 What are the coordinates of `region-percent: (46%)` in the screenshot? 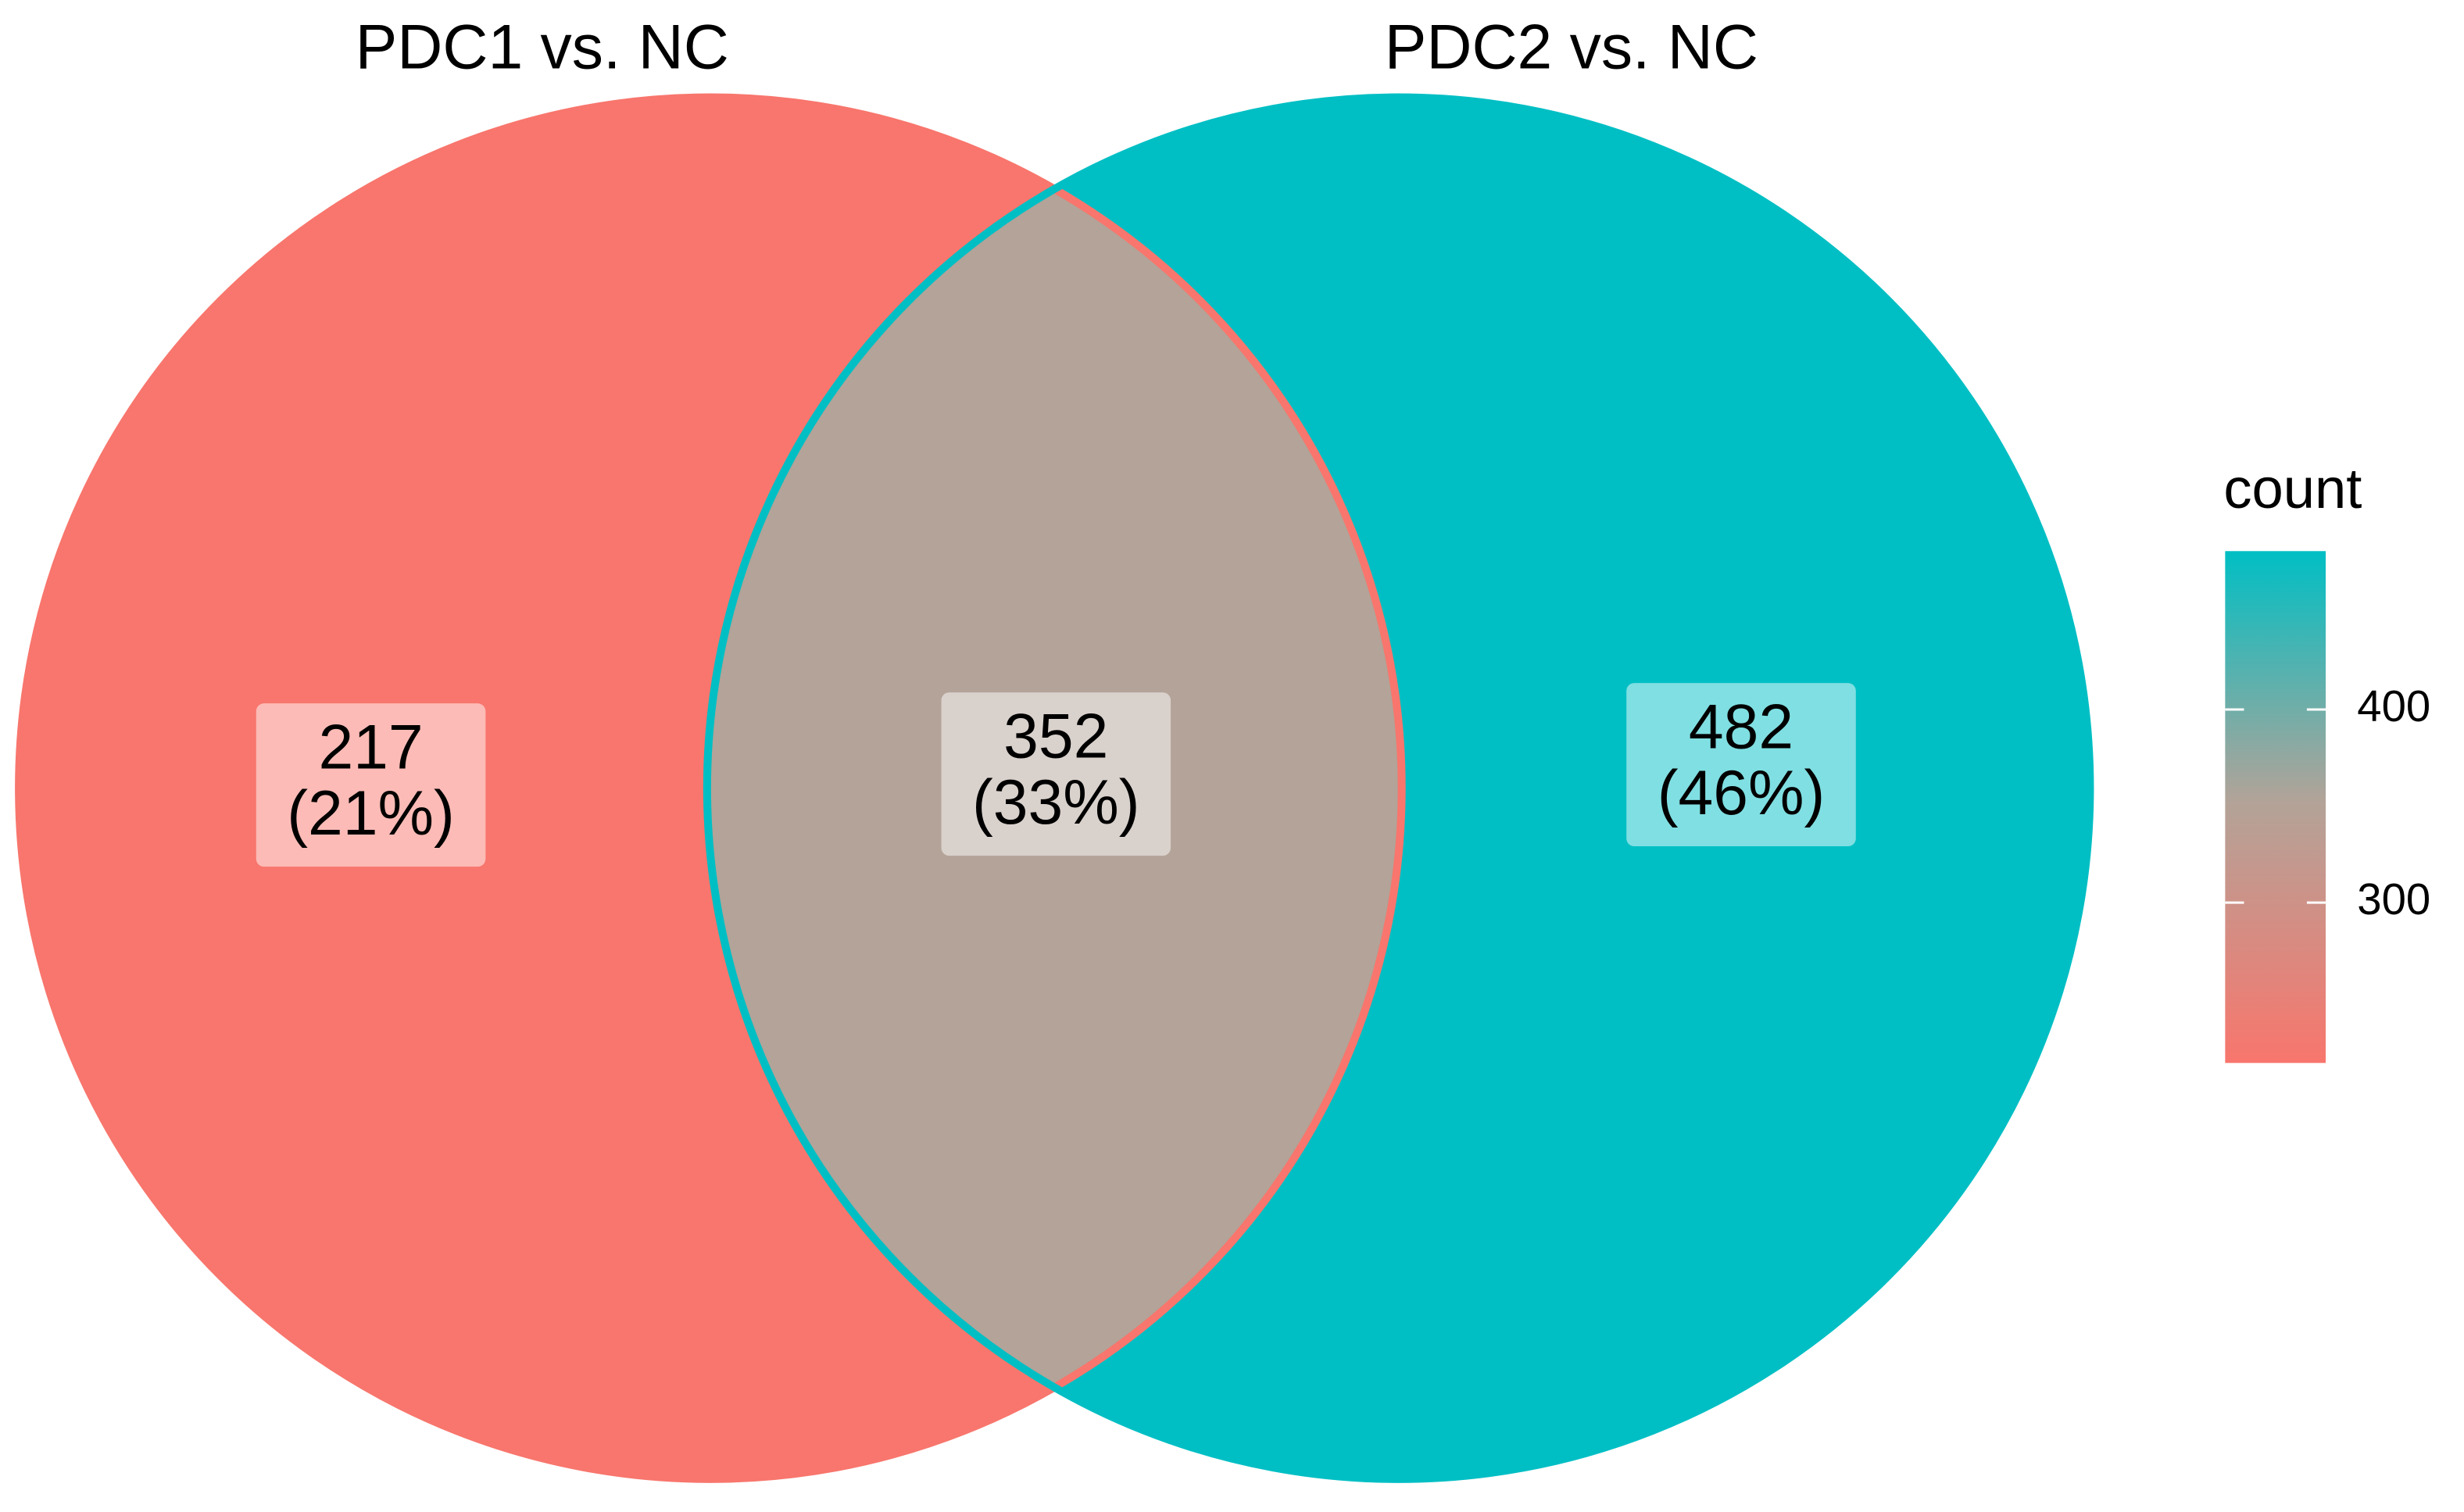 It's located at (1742, 793).